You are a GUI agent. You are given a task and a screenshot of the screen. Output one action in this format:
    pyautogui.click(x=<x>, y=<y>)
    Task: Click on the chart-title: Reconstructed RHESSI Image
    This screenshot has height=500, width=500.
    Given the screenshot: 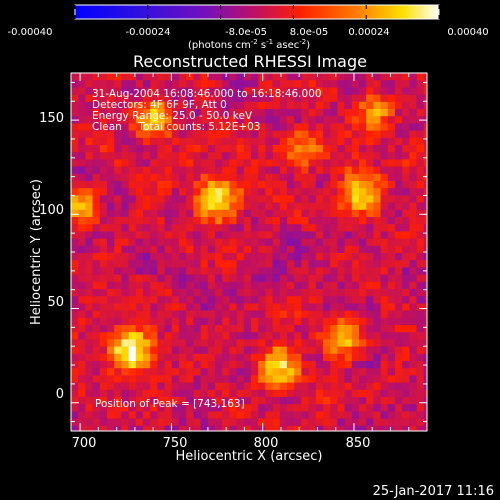 What is the action you would take?
    pyautogui.click(x=250, y=61)
    